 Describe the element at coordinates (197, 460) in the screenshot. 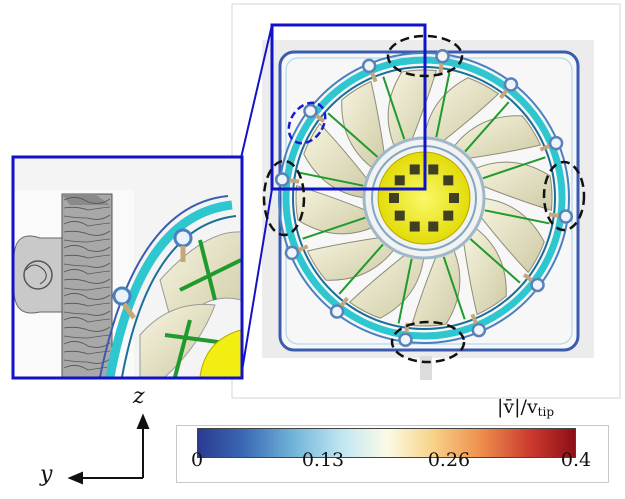

I see `colorbar-tick-0: 0` at that location.